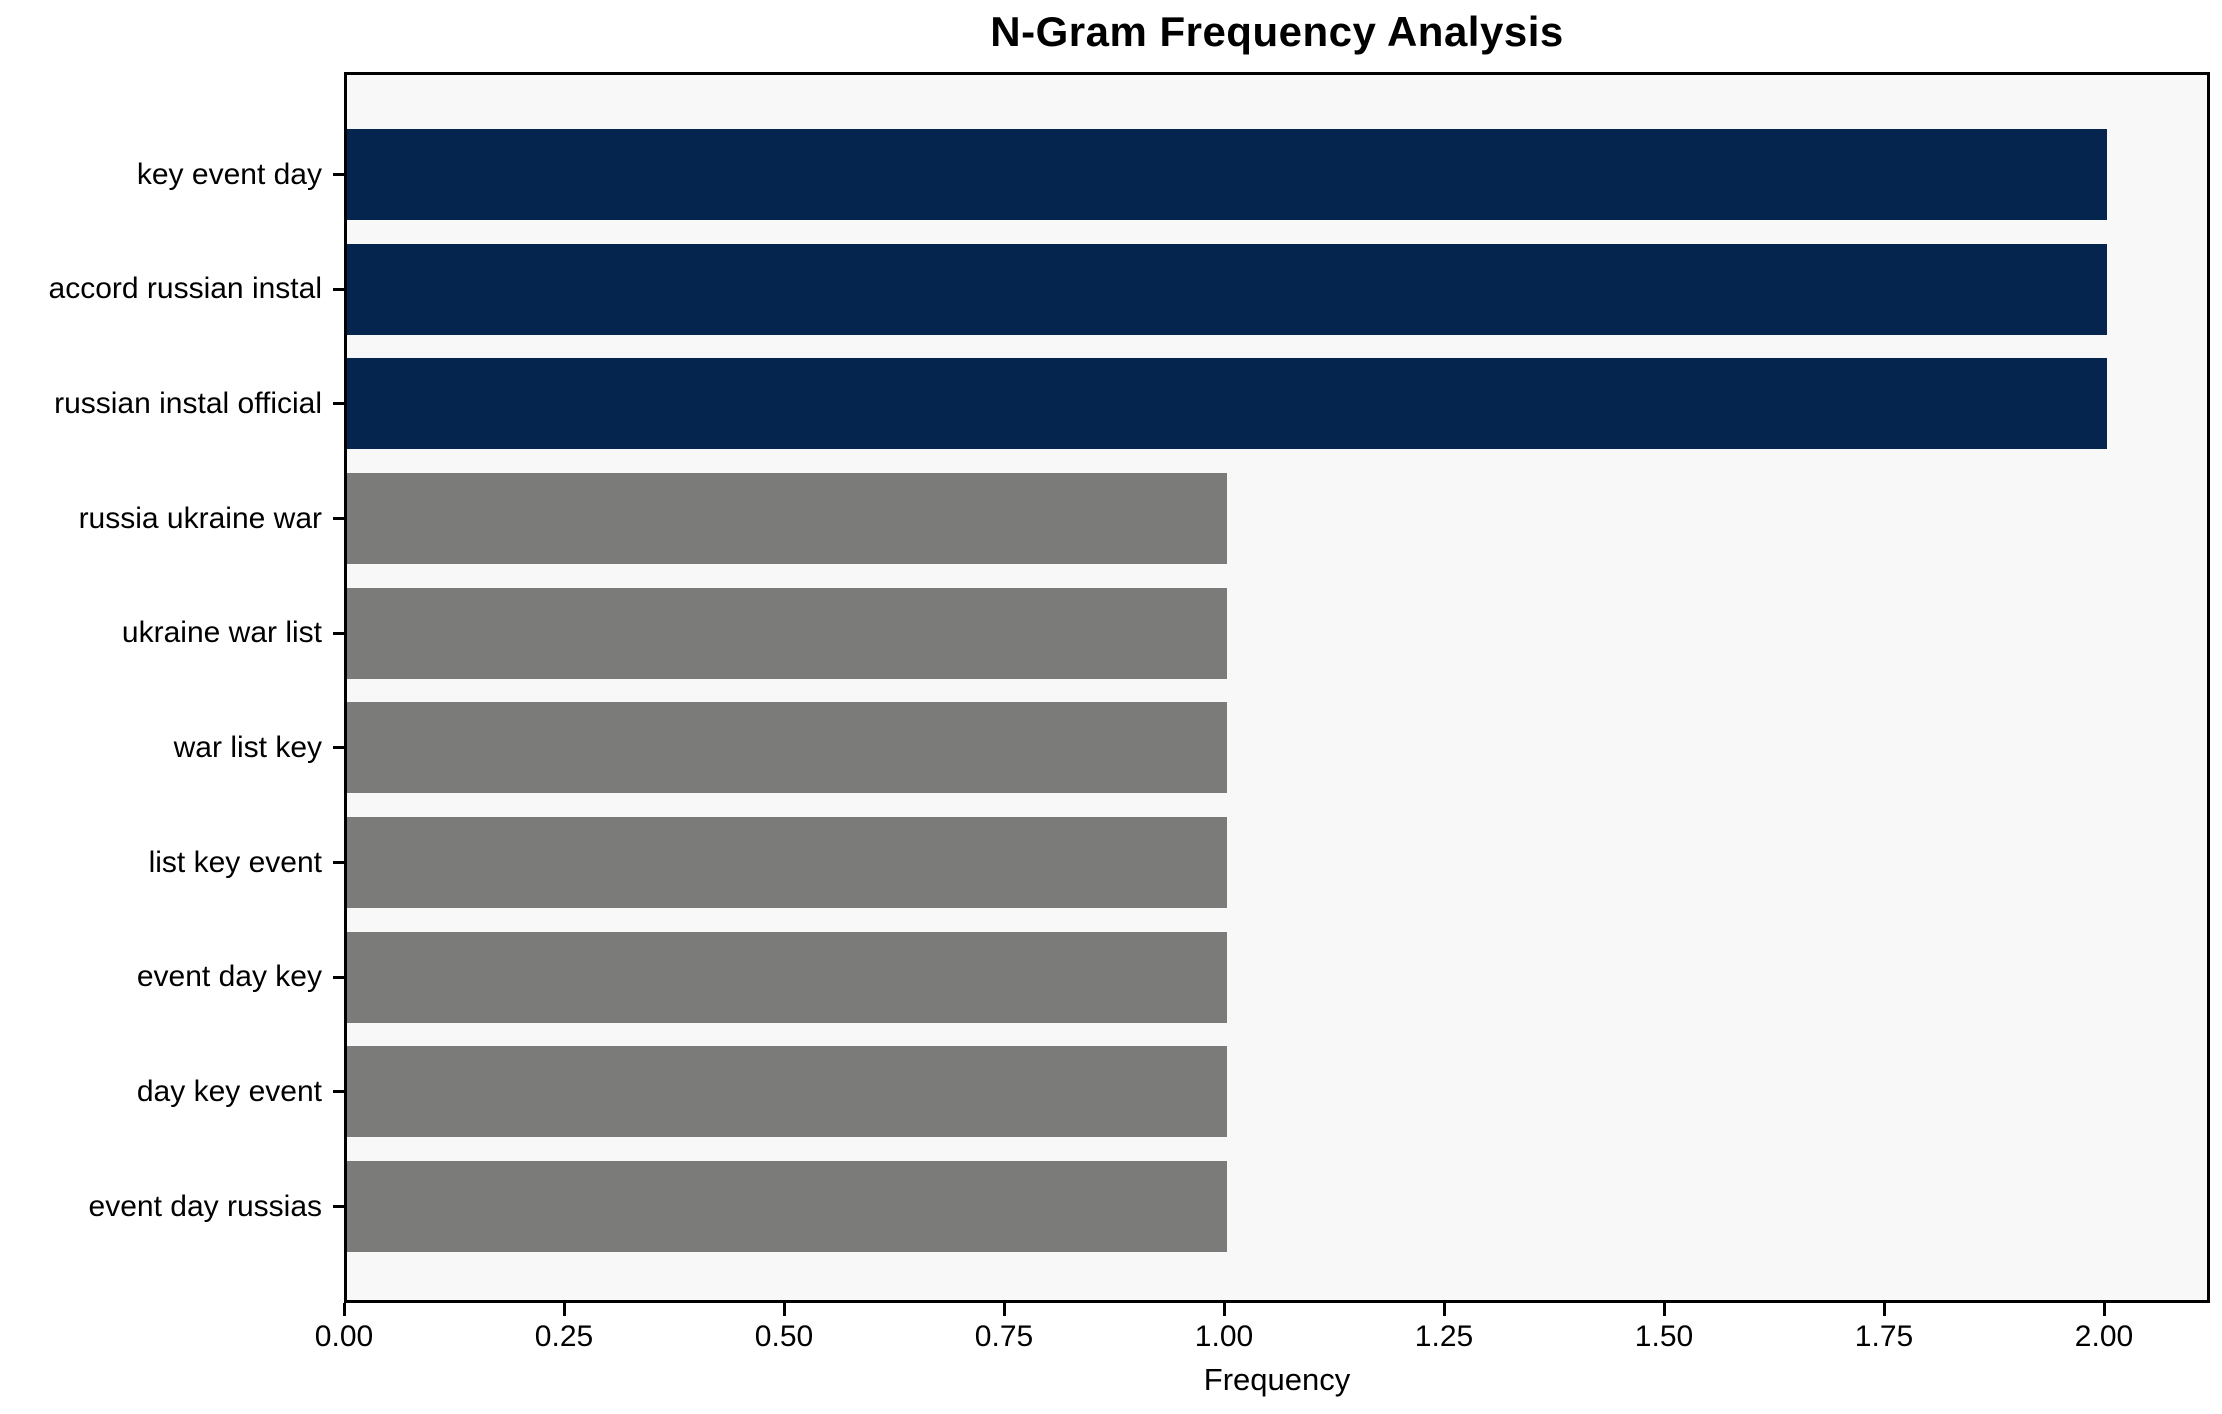 The width and height of the screenshot is (2222, 1414). What do you see at coordinates (1884, 1336) in the screenshot?
I see `x-tick-label: 1.75` at bounding box center [1884, 1336].